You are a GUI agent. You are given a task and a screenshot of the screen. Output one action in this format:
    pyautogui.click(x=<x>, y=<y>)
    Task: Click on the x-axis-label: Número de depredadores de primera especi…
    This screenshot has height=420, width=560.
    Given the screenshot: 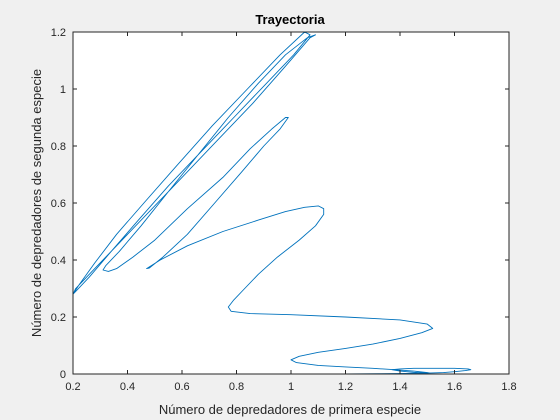 What is the action you would take?
    pyautogui.click(x=290, y=409)
    